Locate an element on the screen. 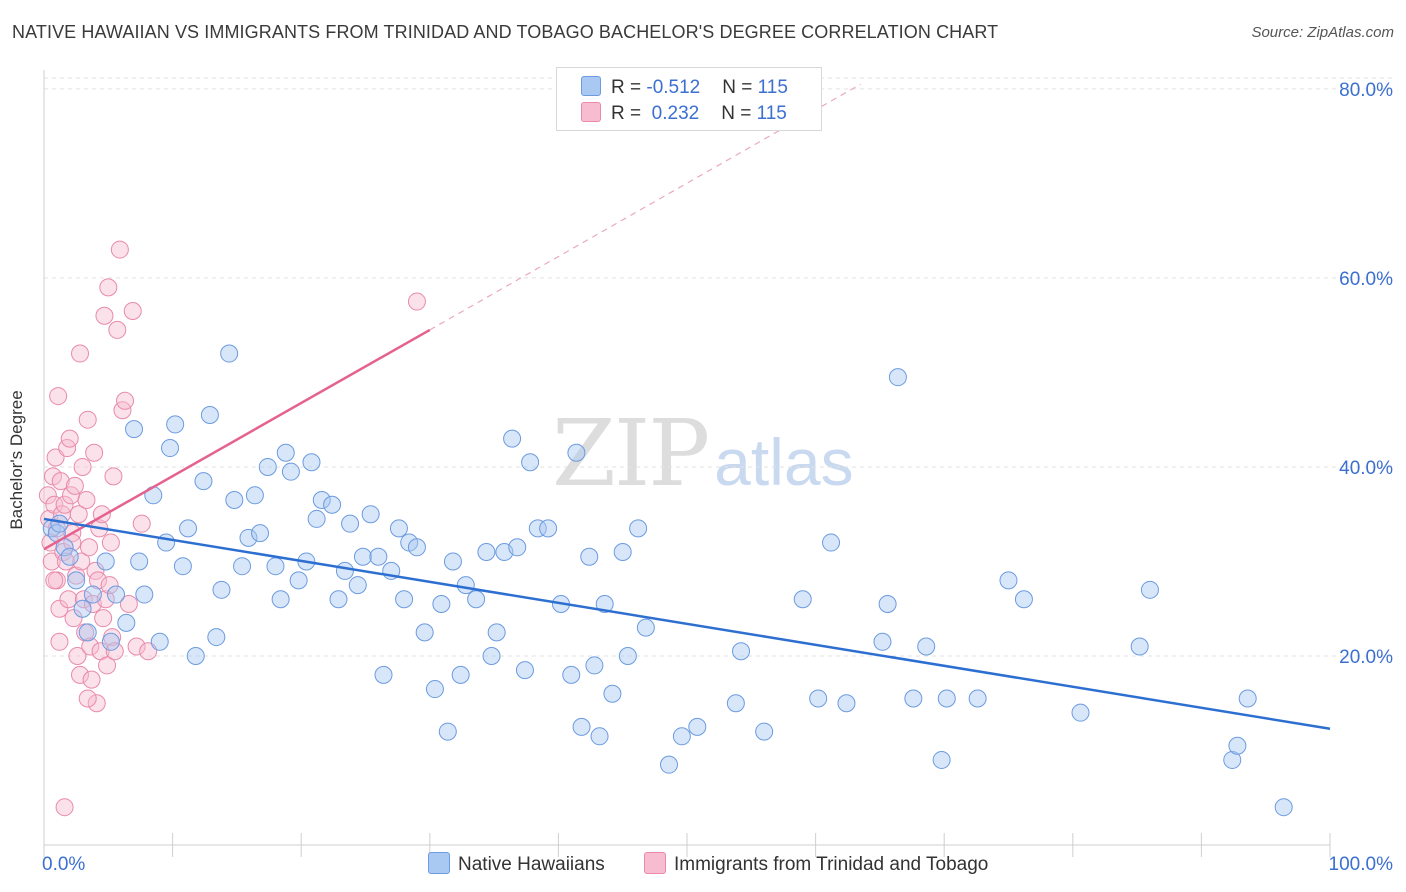 The width and height of the screenshot is (1406, 892). n-label: N = is located at coordinates (739, 113).